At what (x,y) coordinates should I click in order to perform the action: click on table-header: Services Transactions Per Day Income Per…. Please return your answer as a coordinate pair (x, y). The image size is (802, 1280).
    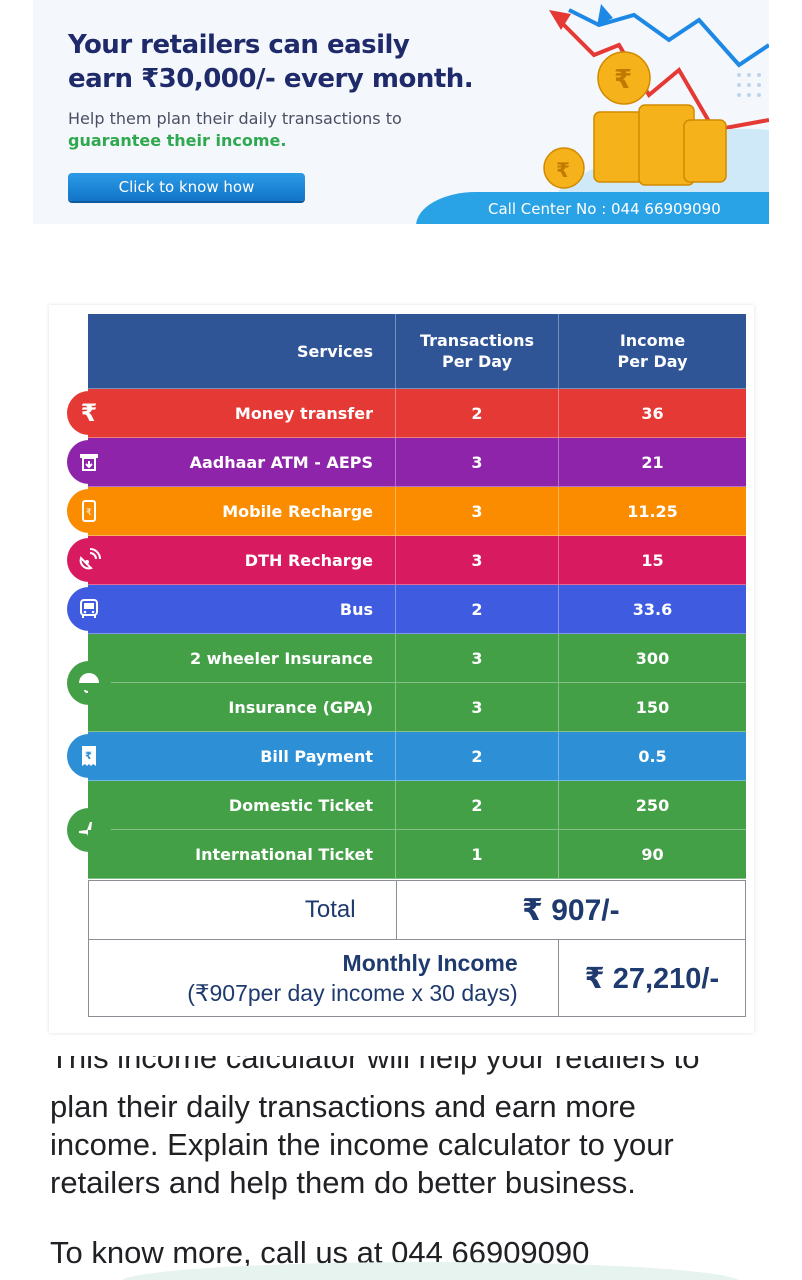
    Looking at the image, I should click on (417, 351).